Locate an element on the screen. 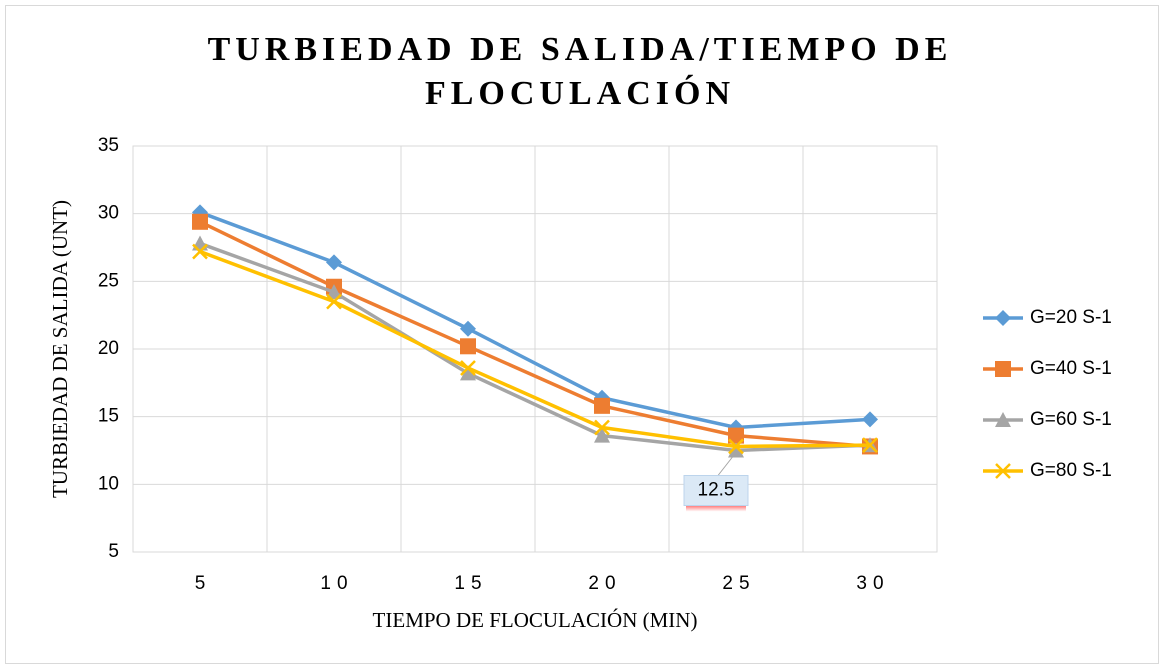  x-axis-label: TIEMPO DE FLOCULACIÓN (MIN) is located at coordinates (535, 620).